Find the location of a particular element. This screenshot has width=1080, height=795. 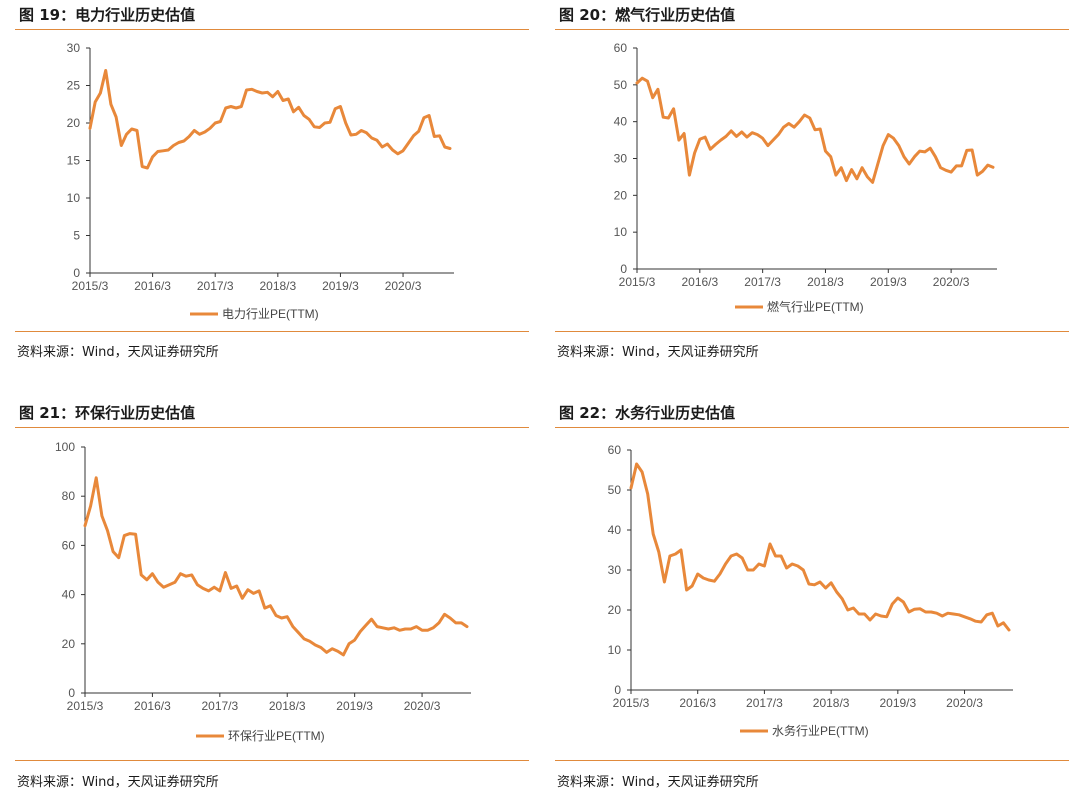

series-line is located at coordinates (276, 566).